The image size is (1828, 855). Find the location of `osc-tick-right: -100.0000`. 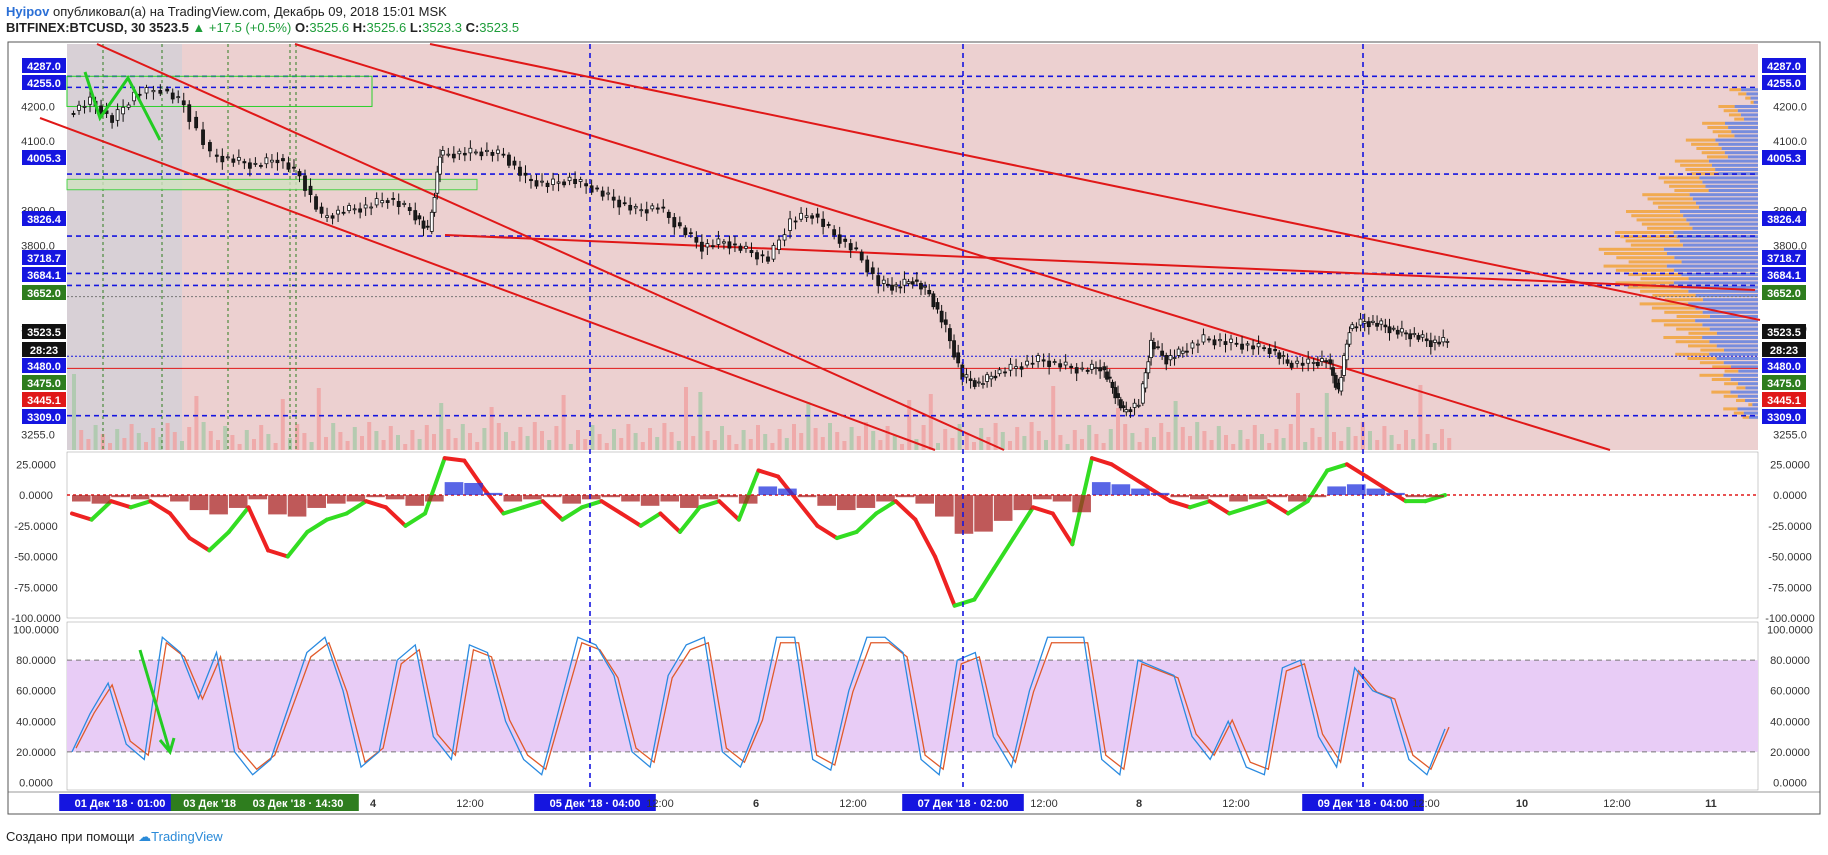

osc-tick-right: -100.0000 is located at coordinates (1790, 619).